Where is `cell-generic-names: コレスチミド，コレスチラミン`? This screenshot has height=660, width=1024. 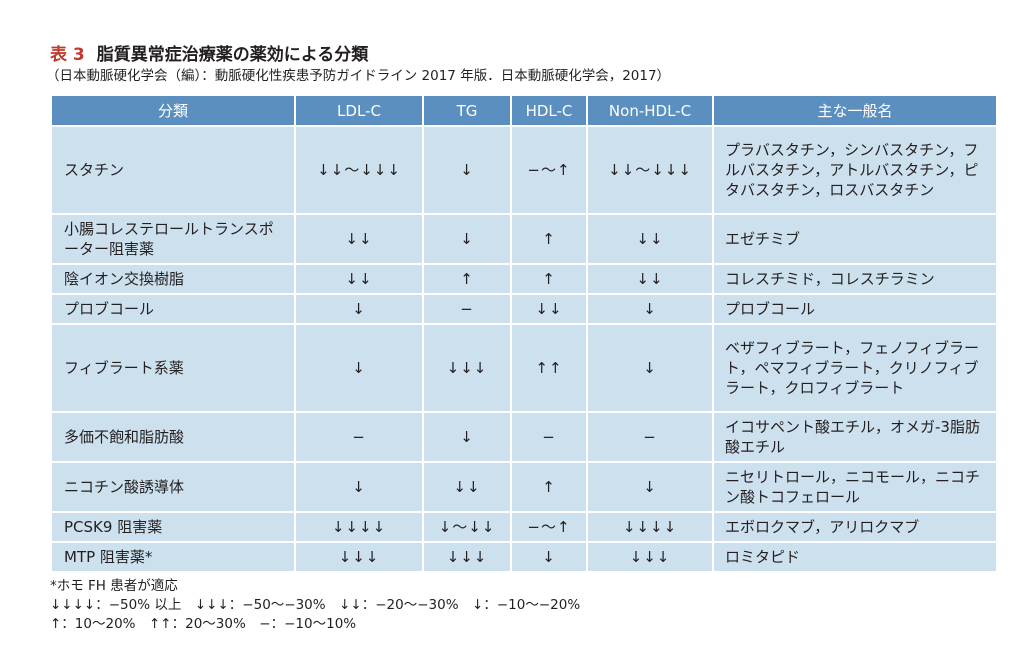 cell-generic-names: コレスチミド，コレスチラミン is located at coordinates (855, 279).